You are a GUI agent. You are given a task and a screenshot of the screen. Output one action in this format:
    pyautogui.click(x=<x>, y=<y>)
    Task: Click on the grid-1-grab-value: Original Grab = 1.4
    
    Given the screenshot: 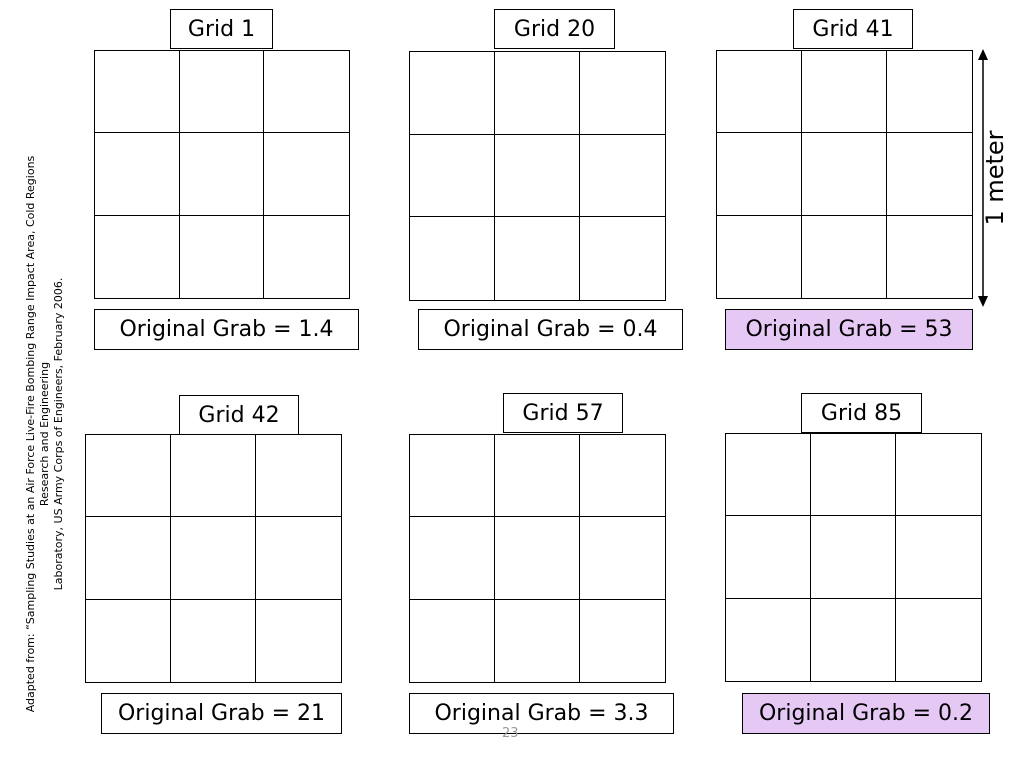 What is the action you would take?
    pyautogui.click(x=226, y=329)
    